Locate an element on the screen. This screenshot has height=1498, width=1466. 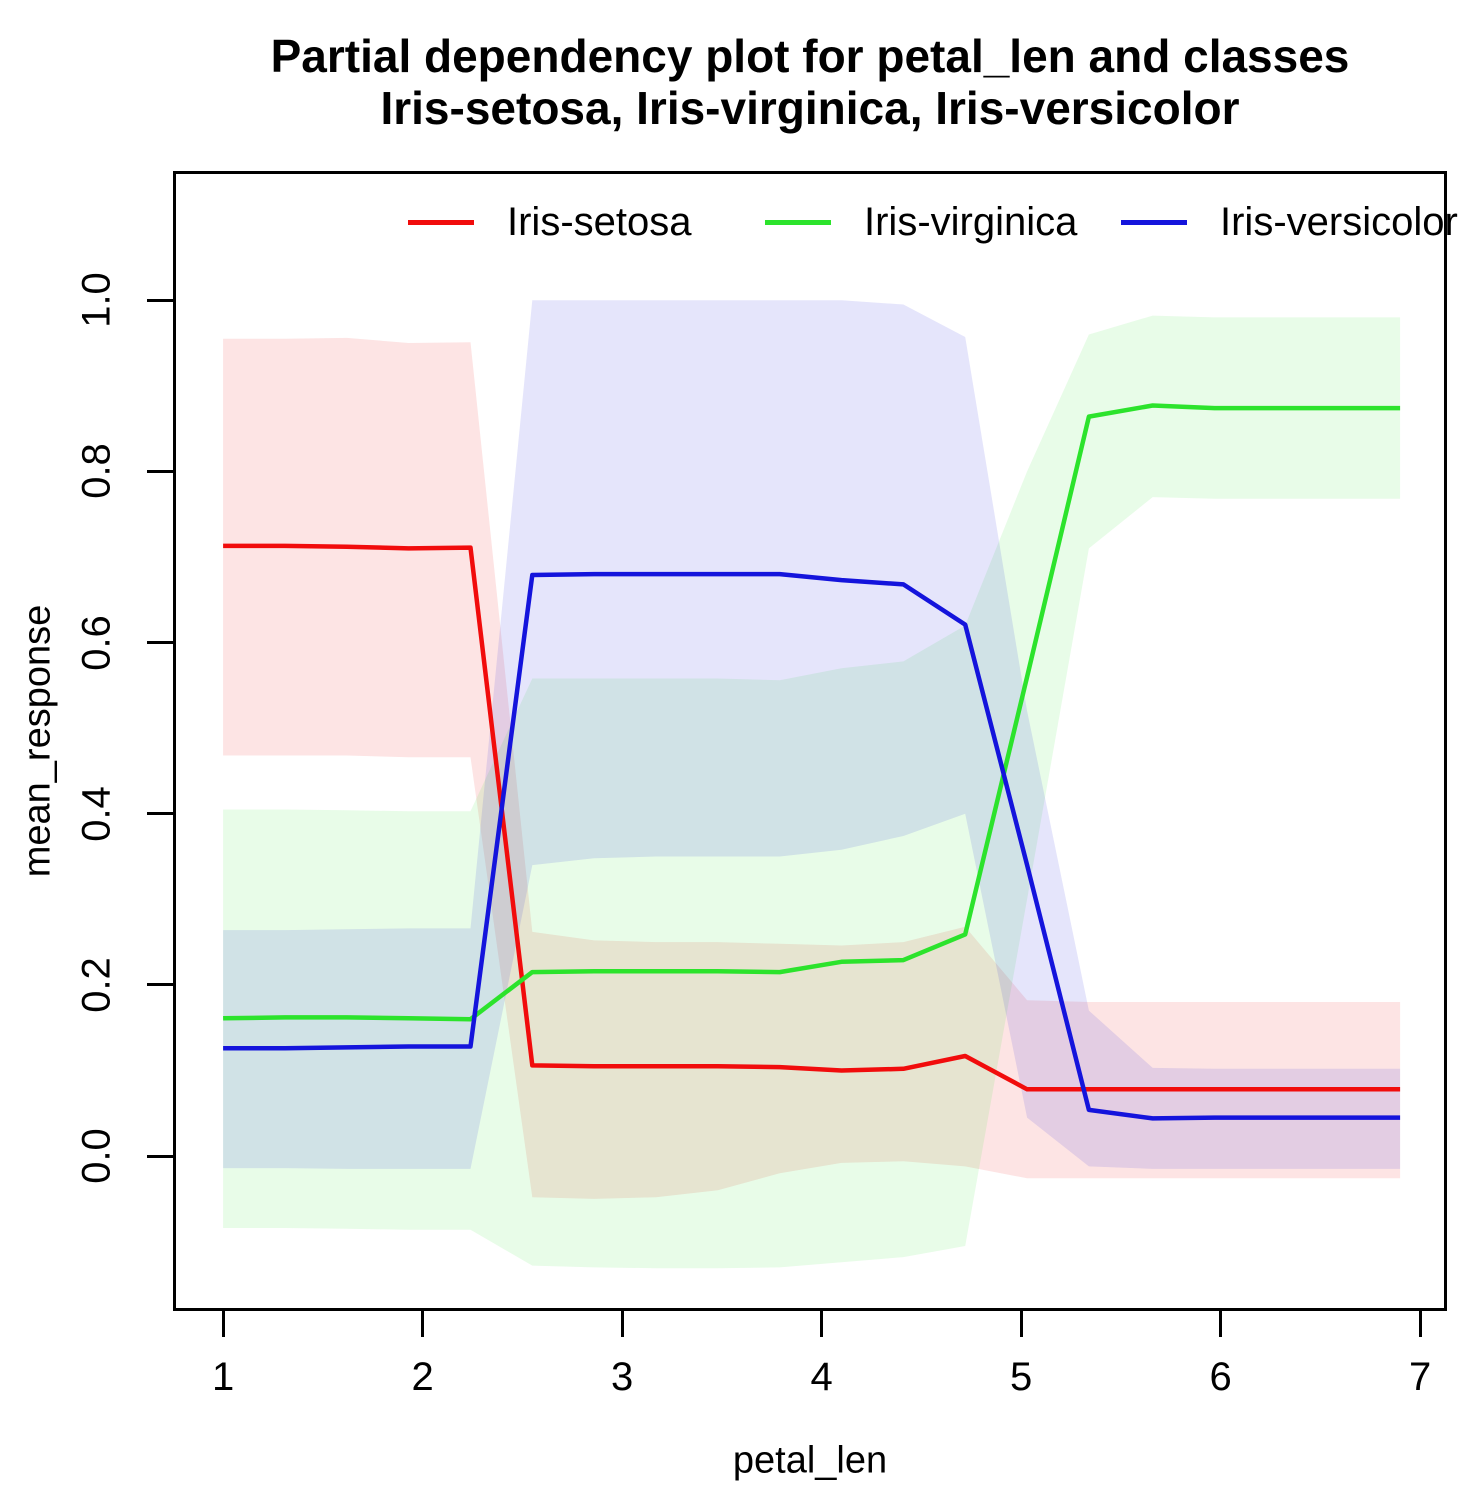
y-axis-tick-label: 0.0 is located at coordinates (96, 1156).